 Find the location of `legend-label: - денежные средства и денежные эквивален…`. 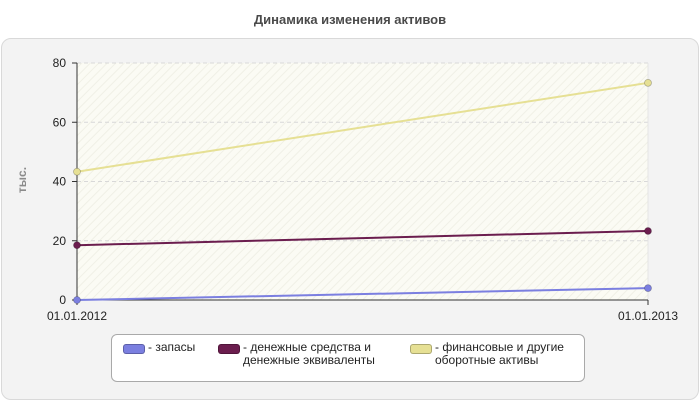

legend-label: - денежные средства и денежные эквивален… is located at coordinates (309, 353).